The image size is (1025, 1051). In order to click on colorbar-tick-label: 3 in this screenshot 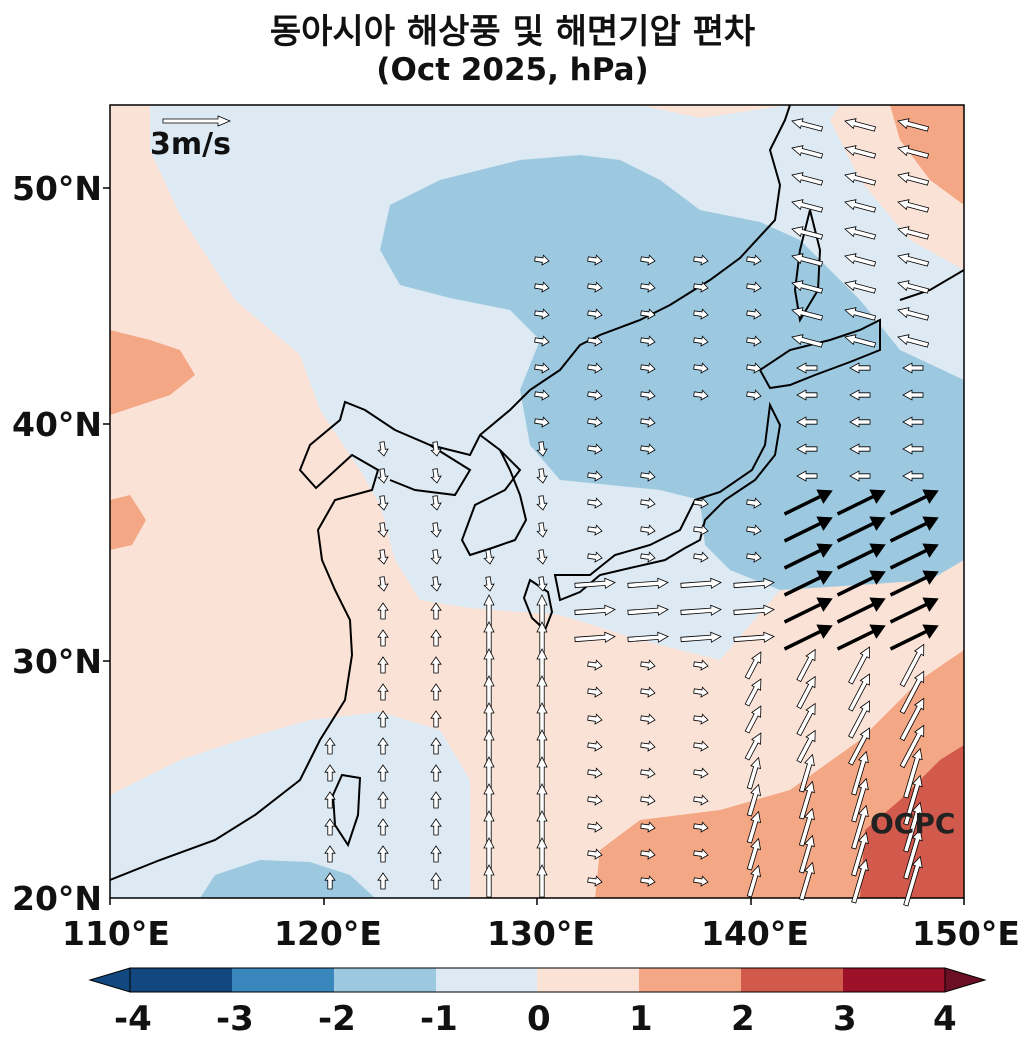, I will do `click(845, 1019)`.